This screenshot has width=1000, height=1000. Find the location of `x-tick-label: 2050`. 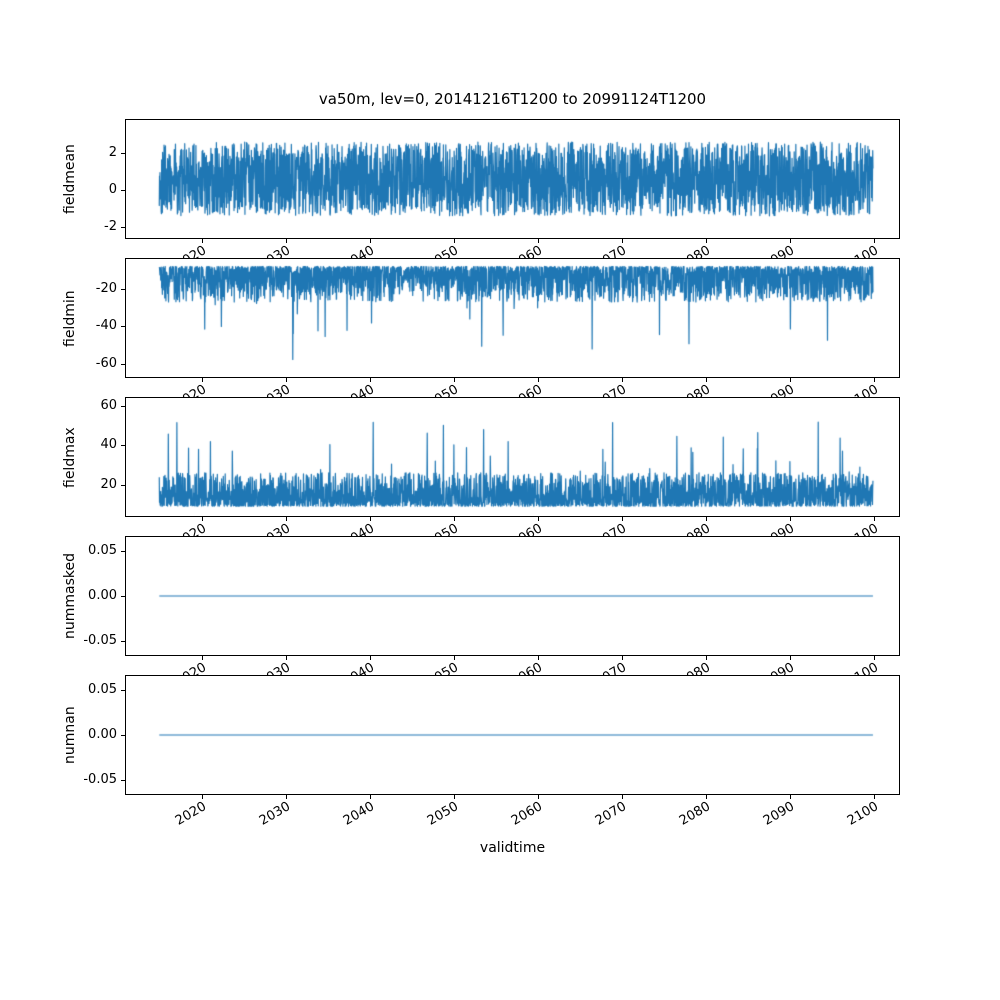

x-tick-label: 2050 is located at coordinates (442, 814).